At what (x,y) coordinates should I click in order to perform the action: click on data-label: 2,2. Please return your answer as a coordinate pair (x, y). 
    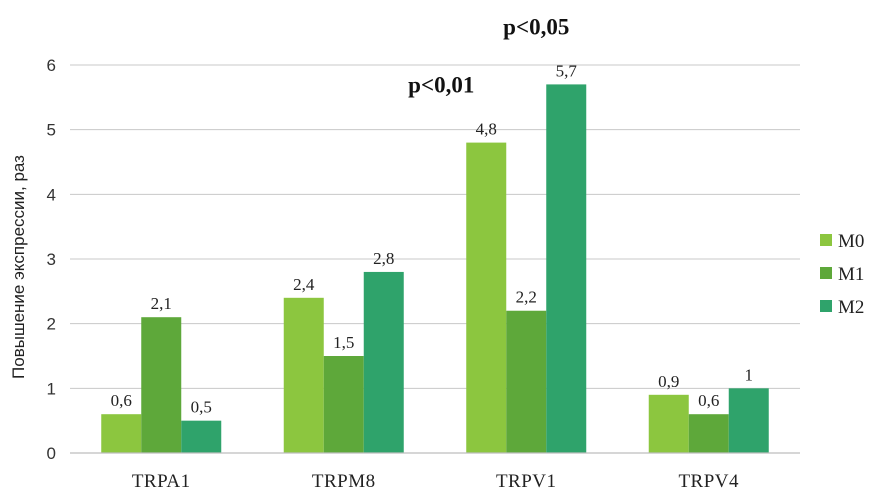
    Looking at the image, I should click on (526, 297).